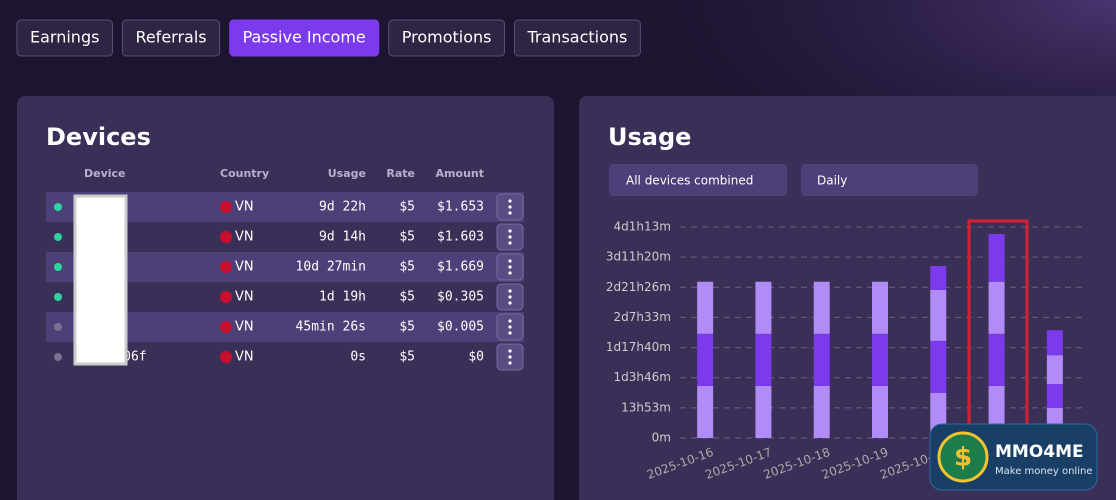 This screenshot has height=500, width=1116. I want to click on y-tick-label: 4d1h13m, so click(642, 227).